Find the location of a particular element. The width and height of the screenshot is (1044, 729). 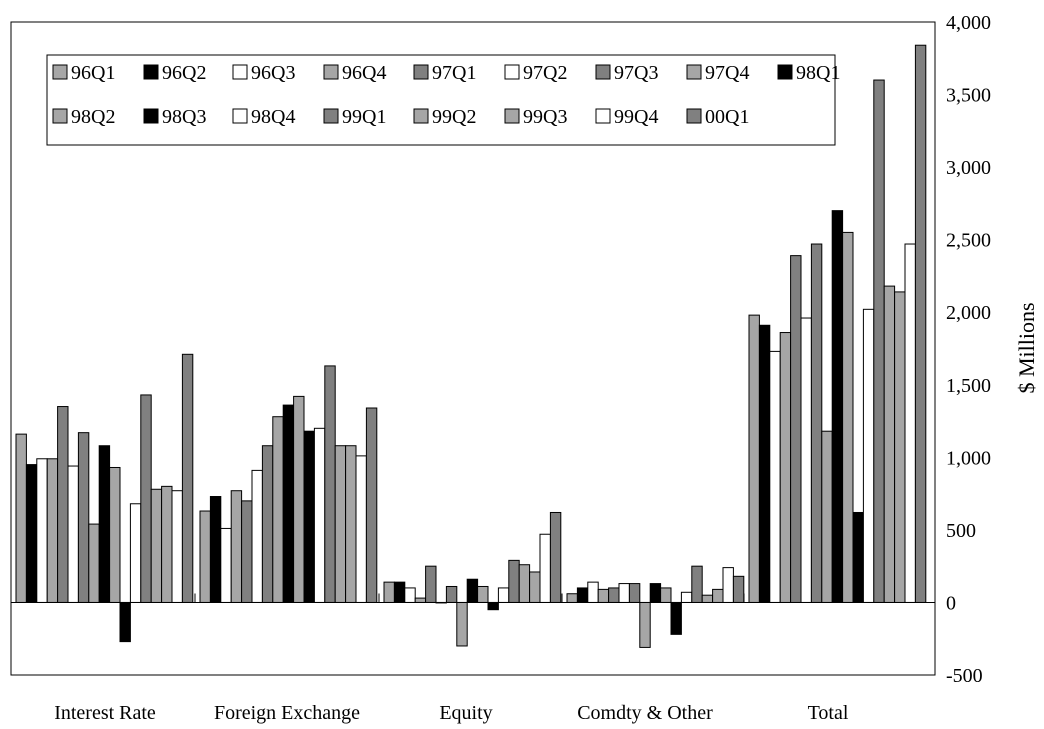

bar-99Q3-equity is located at coordinates (535, 587).